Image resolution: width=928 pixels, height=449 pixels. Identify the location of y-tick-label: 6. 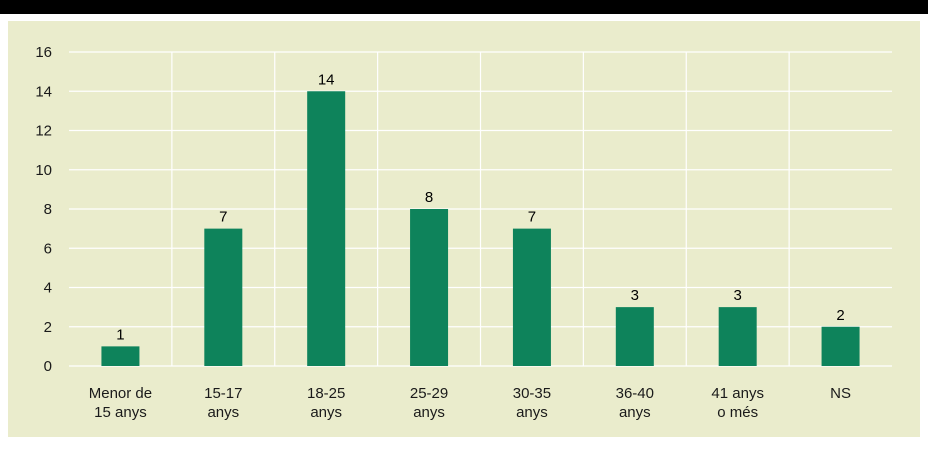
(48, 248).